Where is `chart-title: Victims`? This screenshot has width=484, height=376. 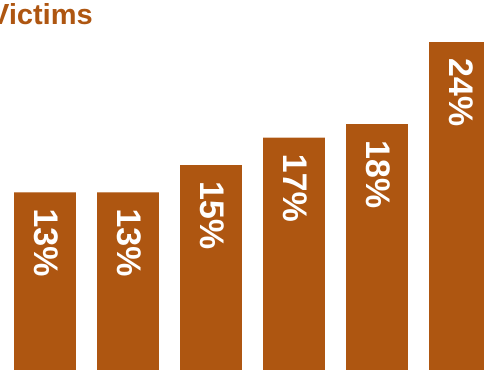 chart-title: Victims is located at coordinates (46, 15).